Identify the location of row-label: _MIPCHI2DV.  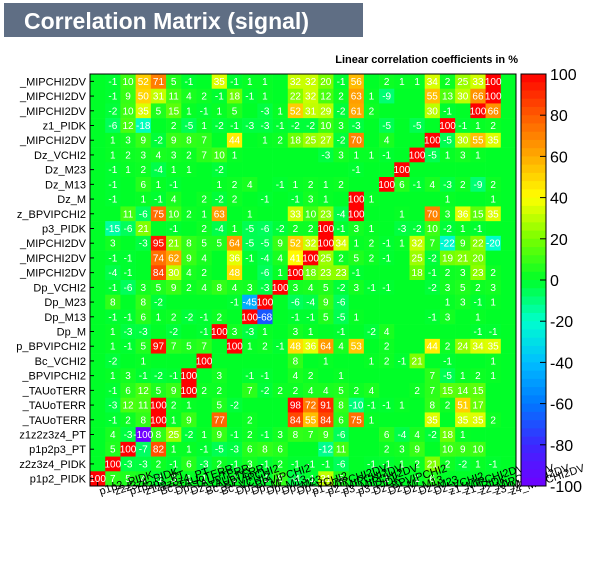
(53, 141).